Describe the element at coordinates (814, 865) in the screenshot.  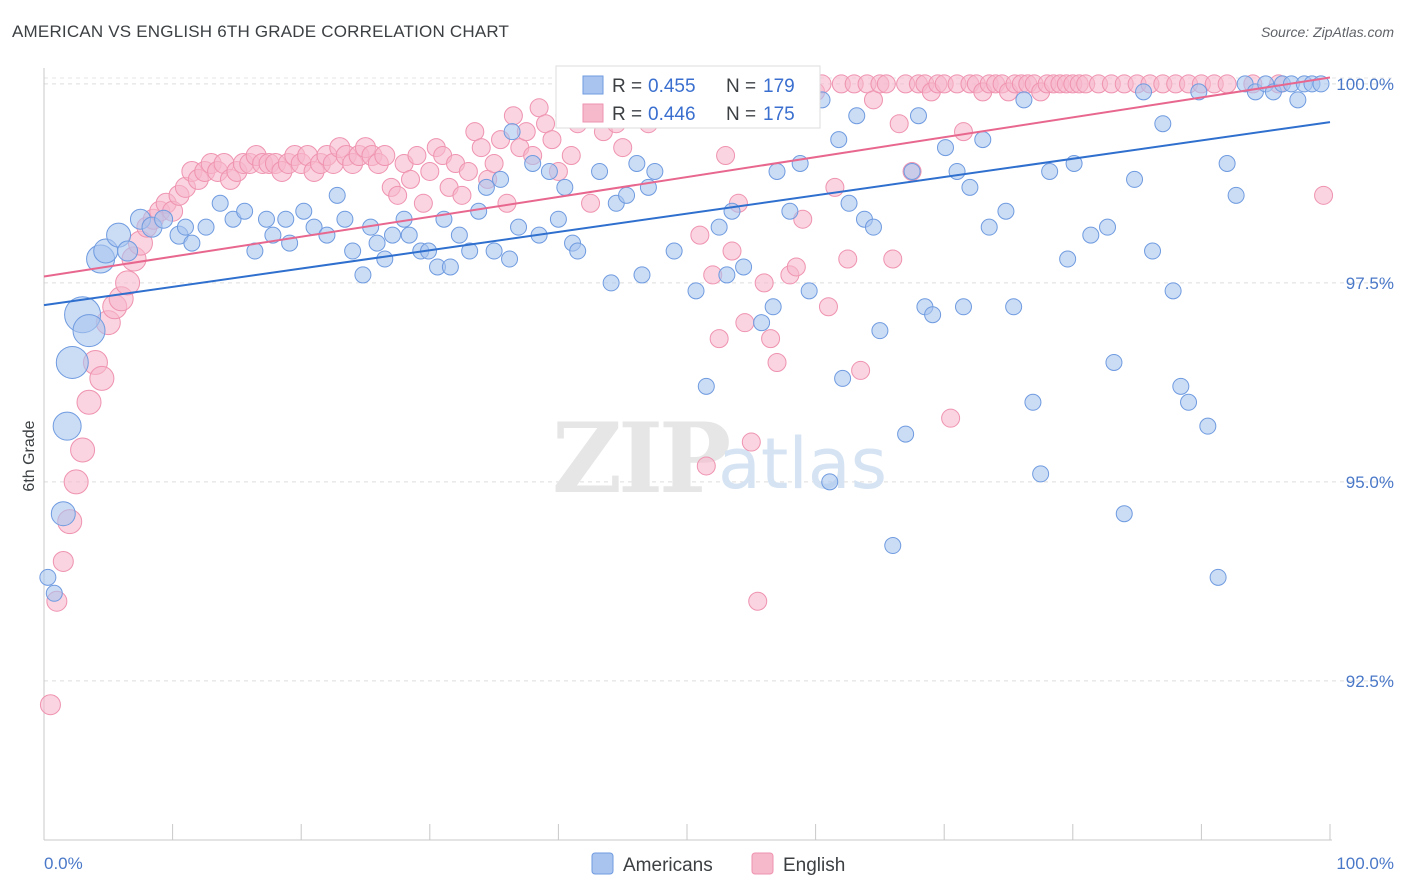
I see `english-legend-label: English` at that location.